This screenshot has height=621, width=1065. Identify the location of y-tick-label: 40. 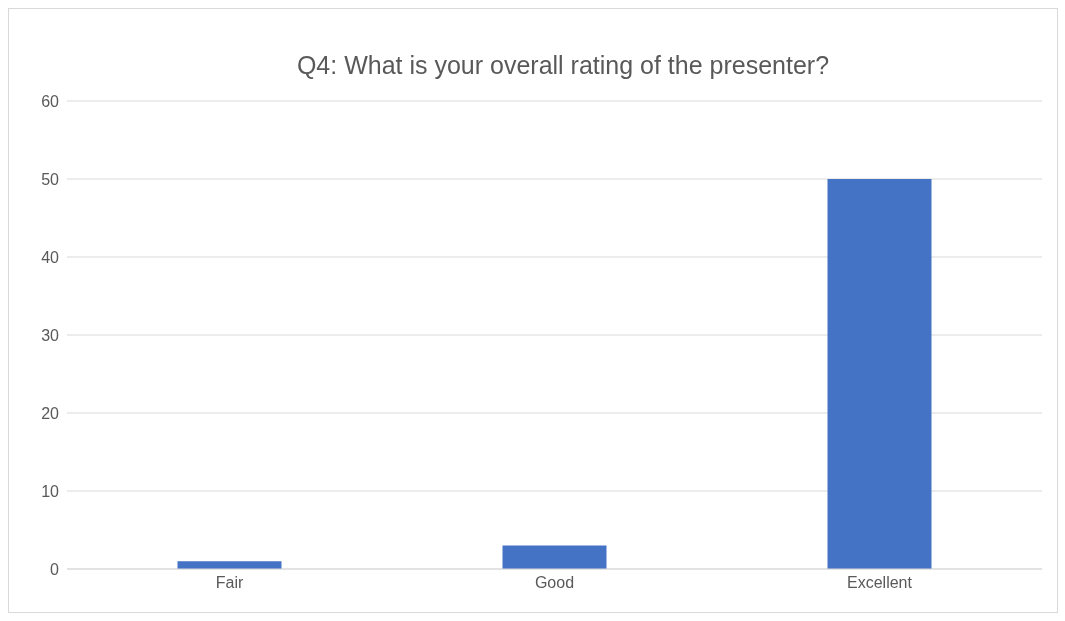
(50, 257).